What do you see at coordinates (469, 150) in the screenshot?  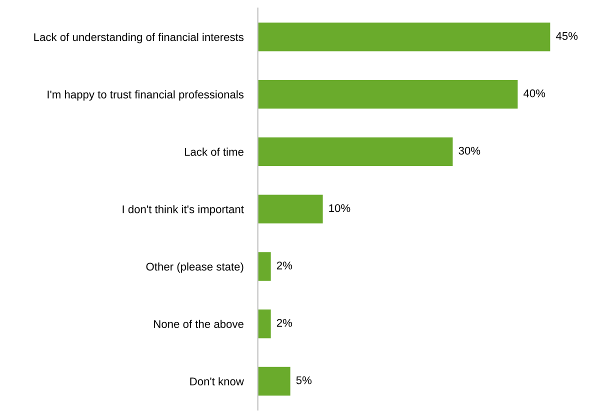 I see `data-label: 30%` at bounding box center [469, 150].